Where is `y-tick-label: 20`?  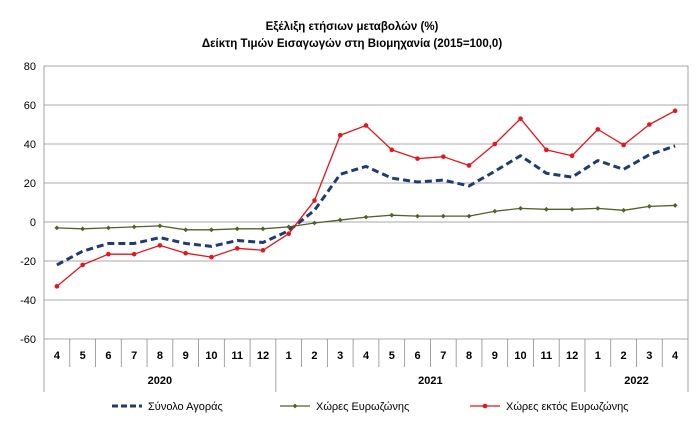 y-tick-label: 20 is located at coordinates (30, 184).